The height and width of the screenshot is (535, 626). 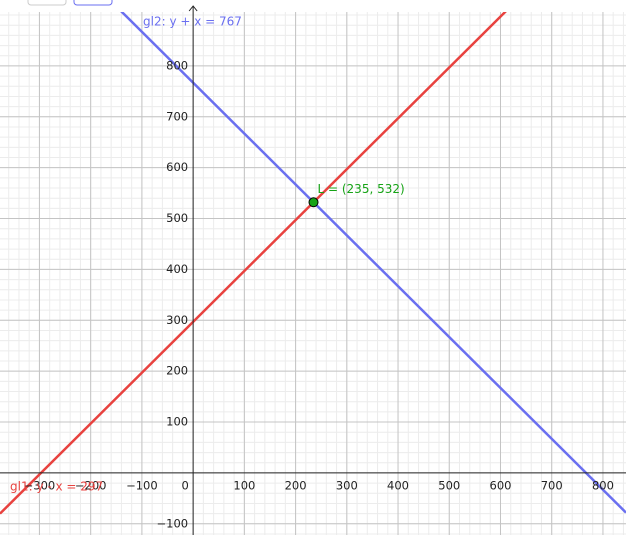 I want to click on line-label: gl1: y - x = 297, so click(x=56, y=487).